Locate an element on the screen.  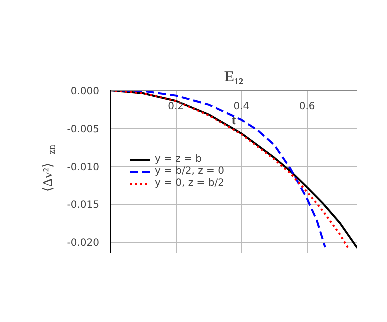
y-axis-title: ⟨Δv²⟩zn is located at coordinates (49, 168).